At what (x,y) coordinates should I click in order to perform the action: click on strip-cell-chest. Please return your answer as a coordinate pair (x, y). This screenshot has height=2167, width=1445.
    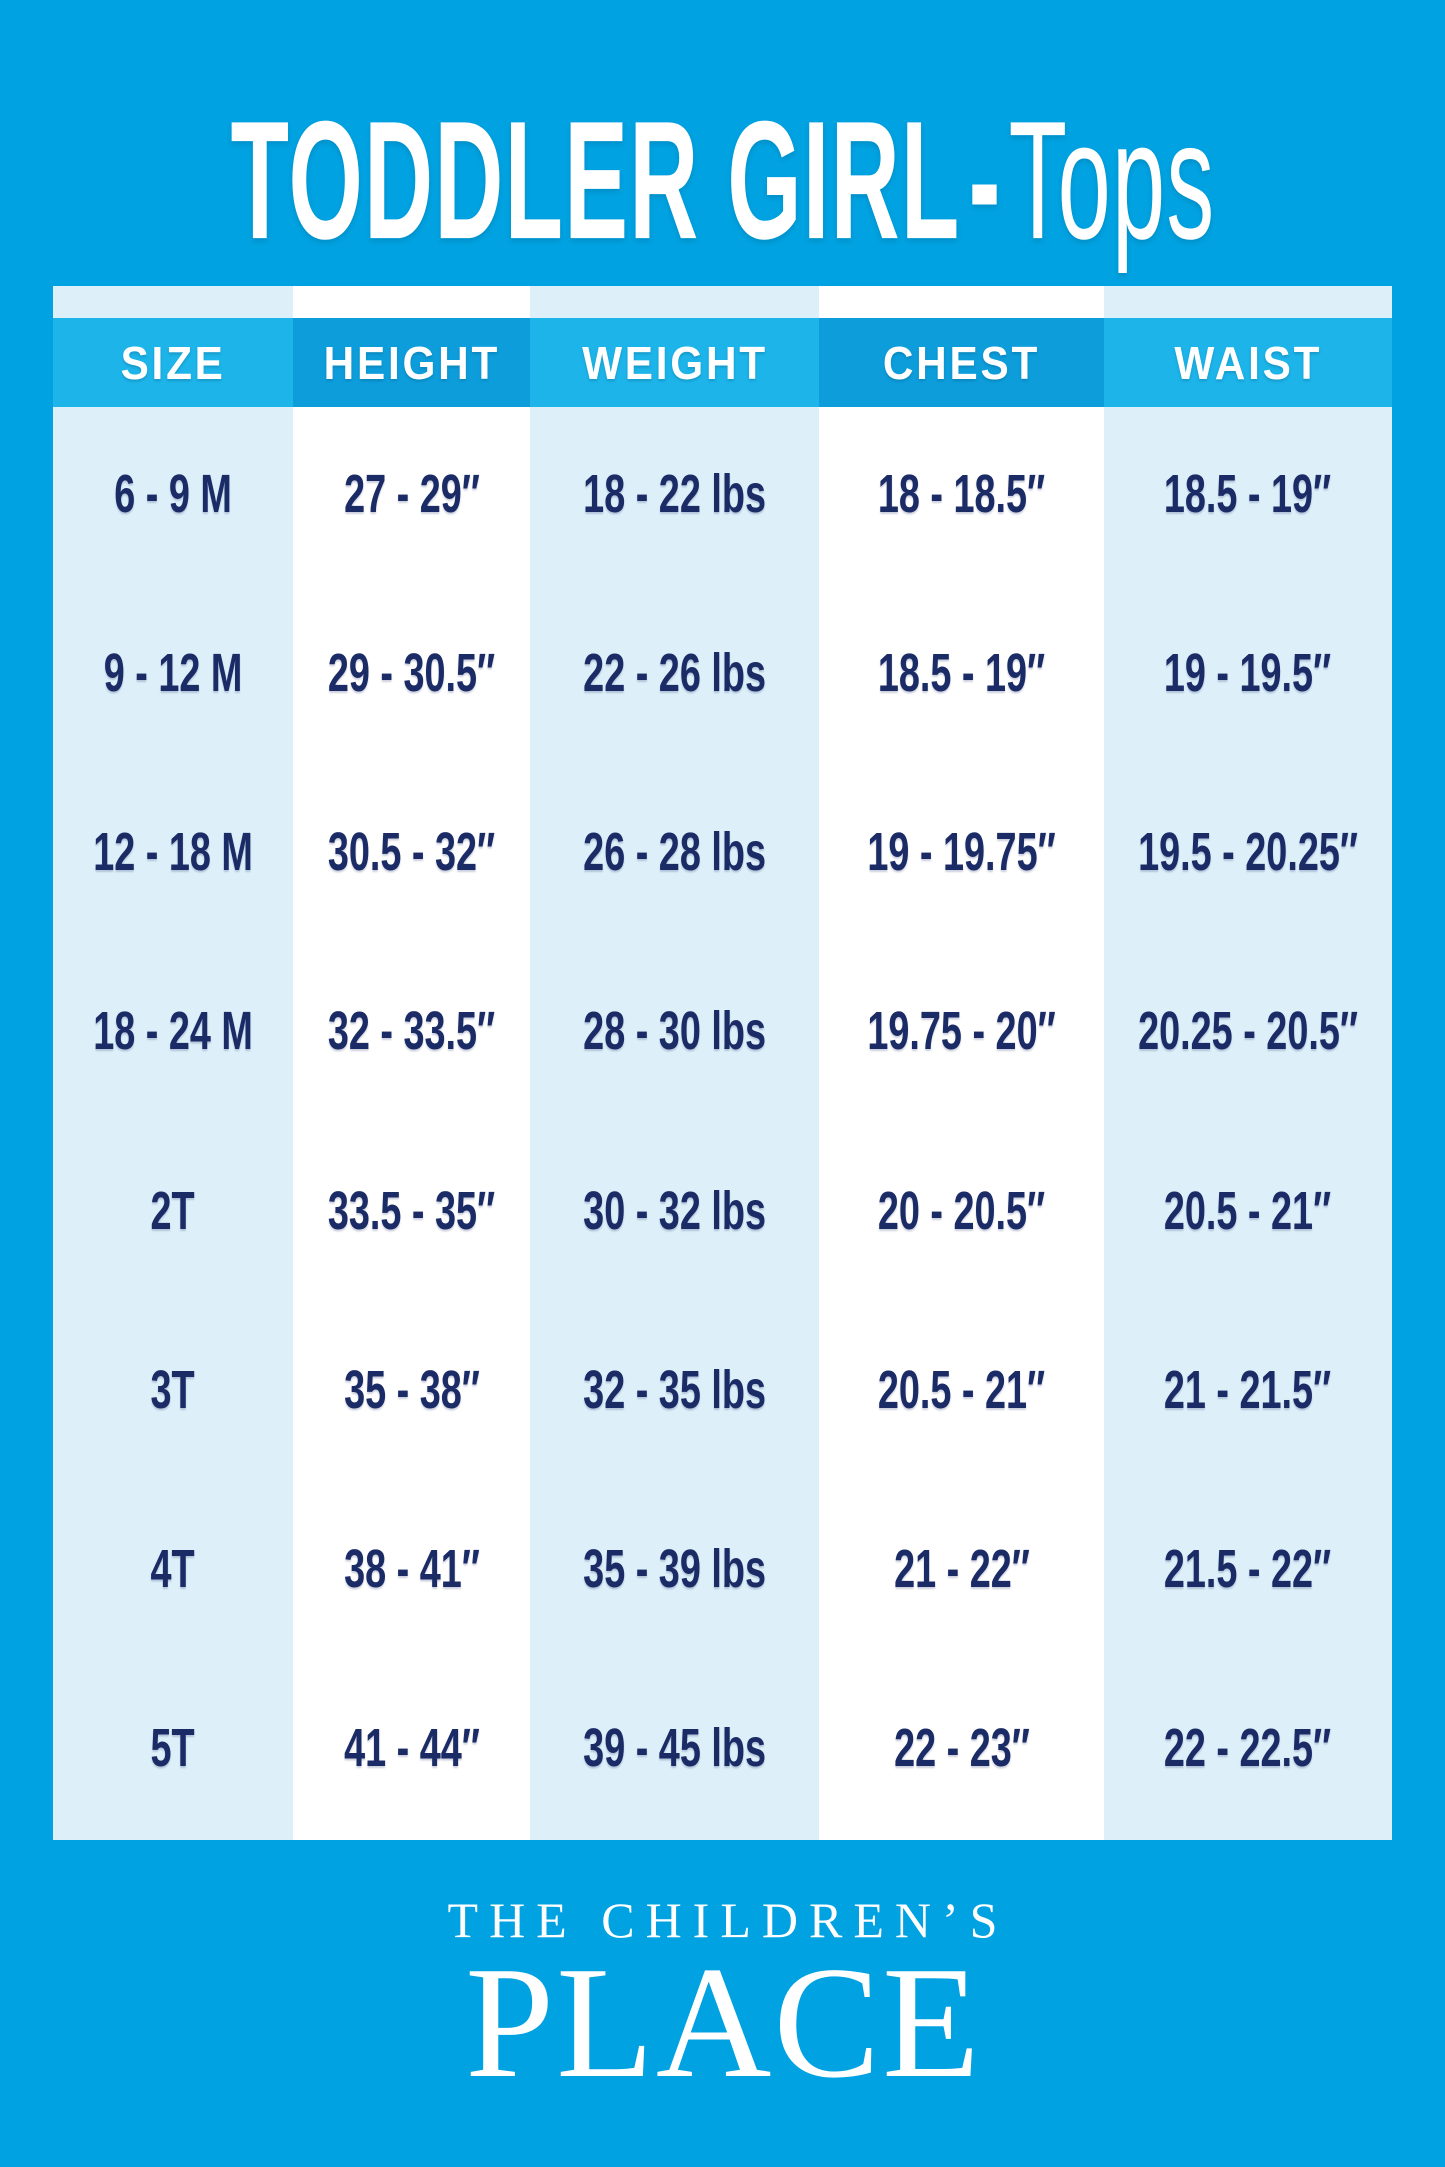
    Looking at the image, I should click on (961, 302).